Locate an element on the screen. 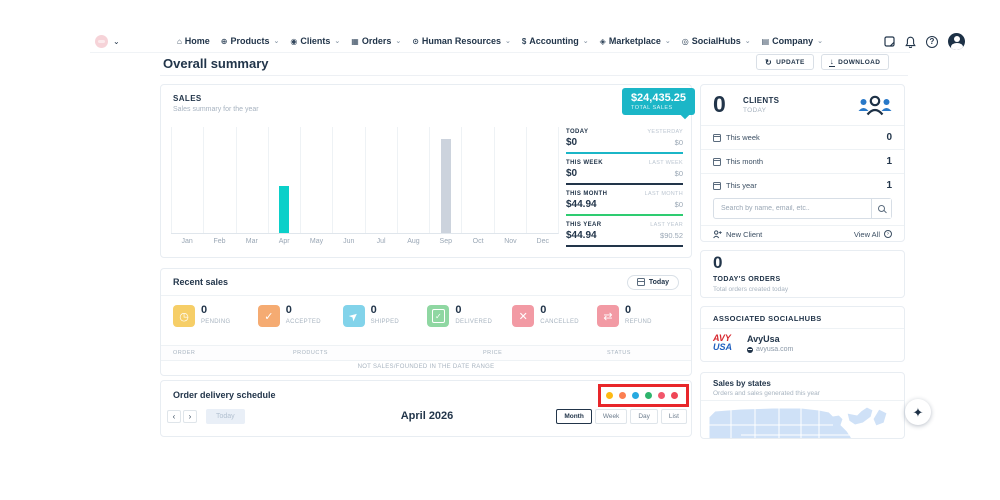 The image size is (1000, 500). status-counter-shipped: ➤ 0 SHIPPED is located at coordinates (383, 316).